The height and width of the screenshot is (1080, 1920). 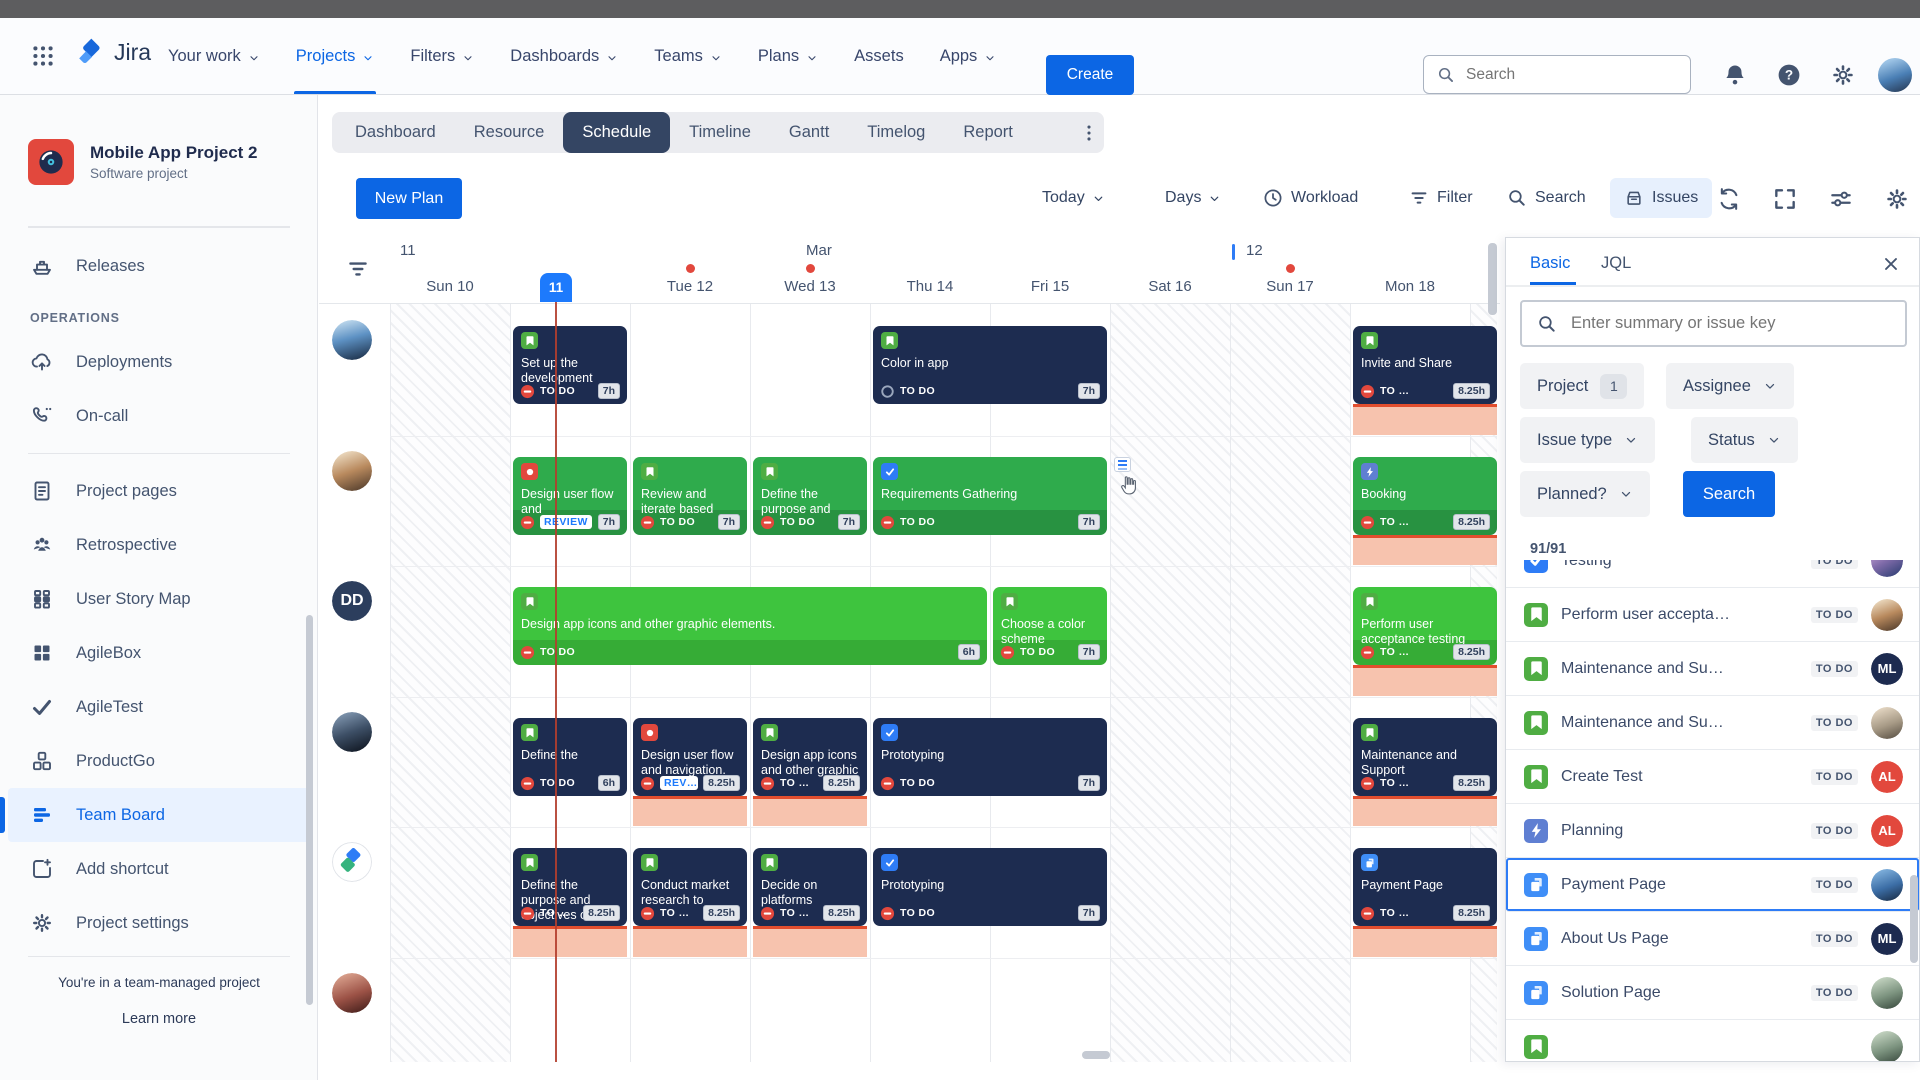 I want to click on schedule-card: Define the TO DO 6h, so click(x=570, y=757).